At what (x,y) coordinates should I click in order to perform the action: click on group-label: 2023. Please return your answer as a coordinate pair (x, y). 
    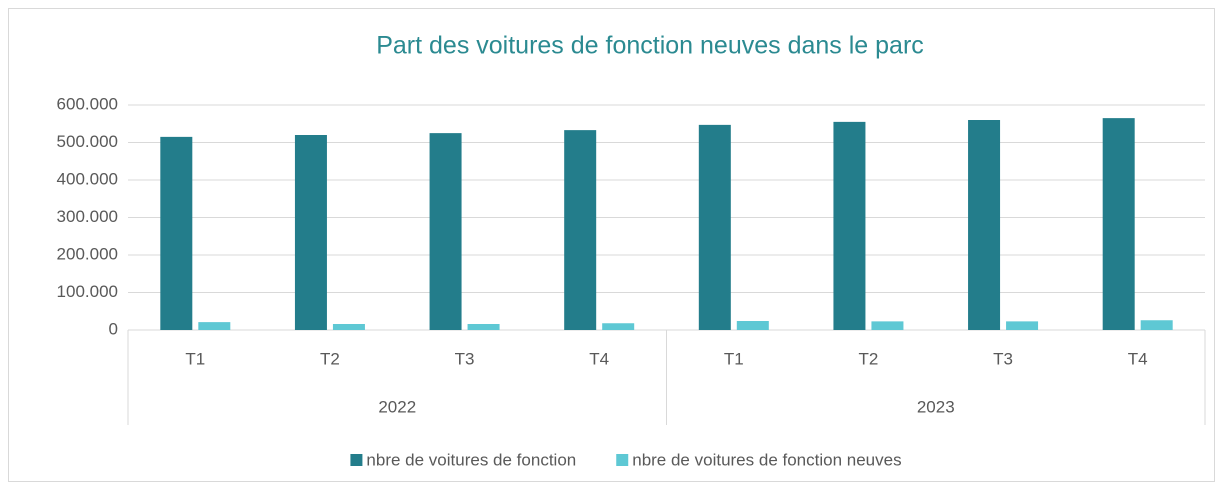
    Looking at the image, I should click on (936, 406).